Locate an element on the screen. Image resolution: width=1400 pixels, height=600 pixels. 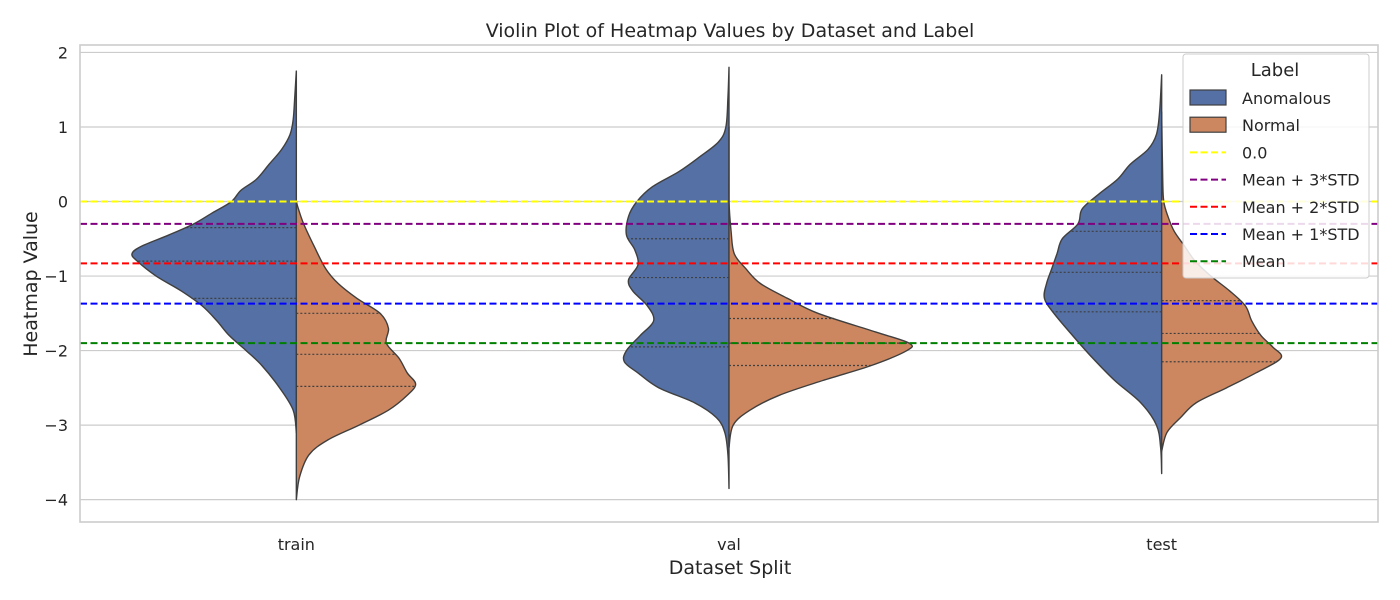
legend-entry-label: Normal is located at coordinates (1271, 125).